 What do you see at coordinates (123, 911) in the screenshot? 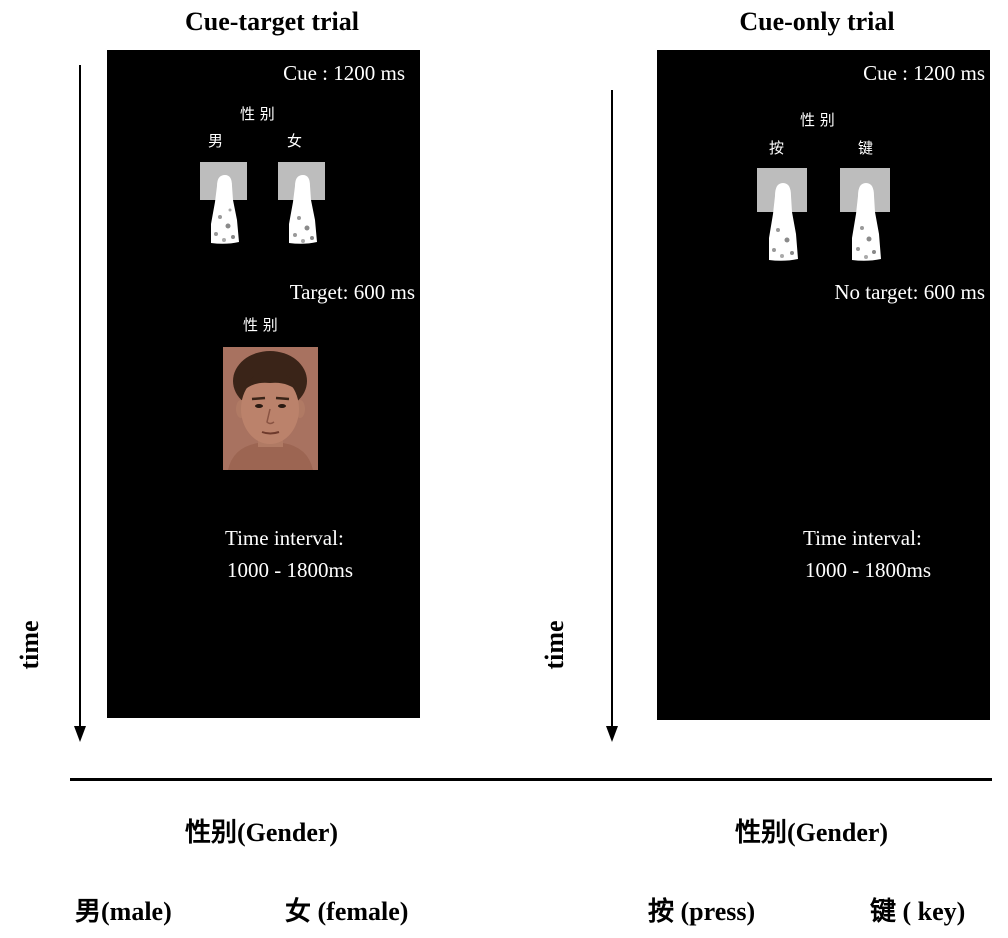
I see `legend-item-male: 男(male)` at bounding box center [123, 911].